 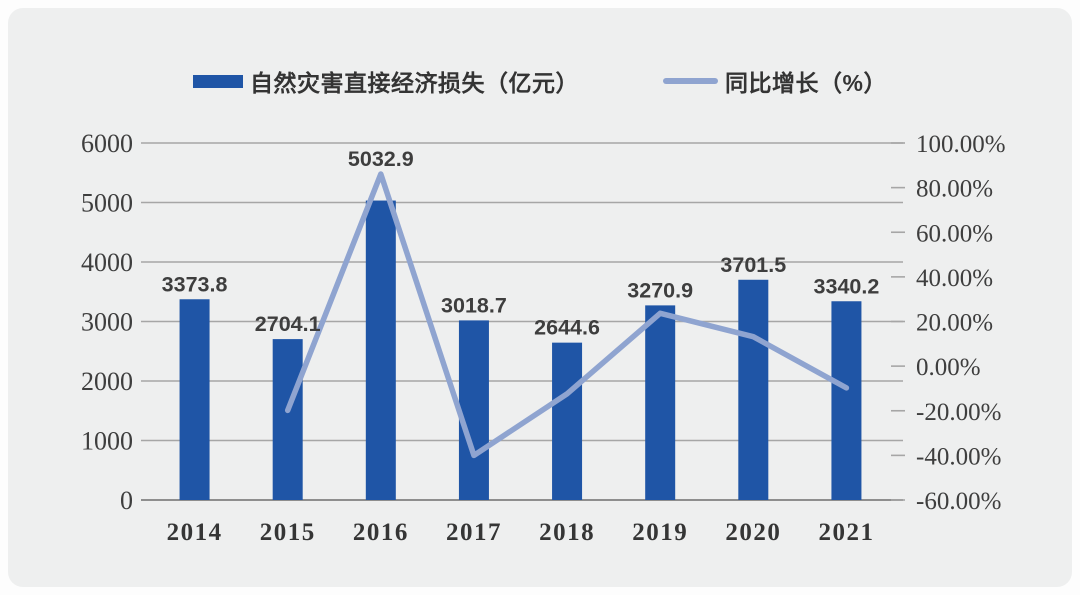 What do you see at coordinates (107, 203) in the screenshot?
I see `left-axis-tick-label: 5000` at bounding box center [107, 203].